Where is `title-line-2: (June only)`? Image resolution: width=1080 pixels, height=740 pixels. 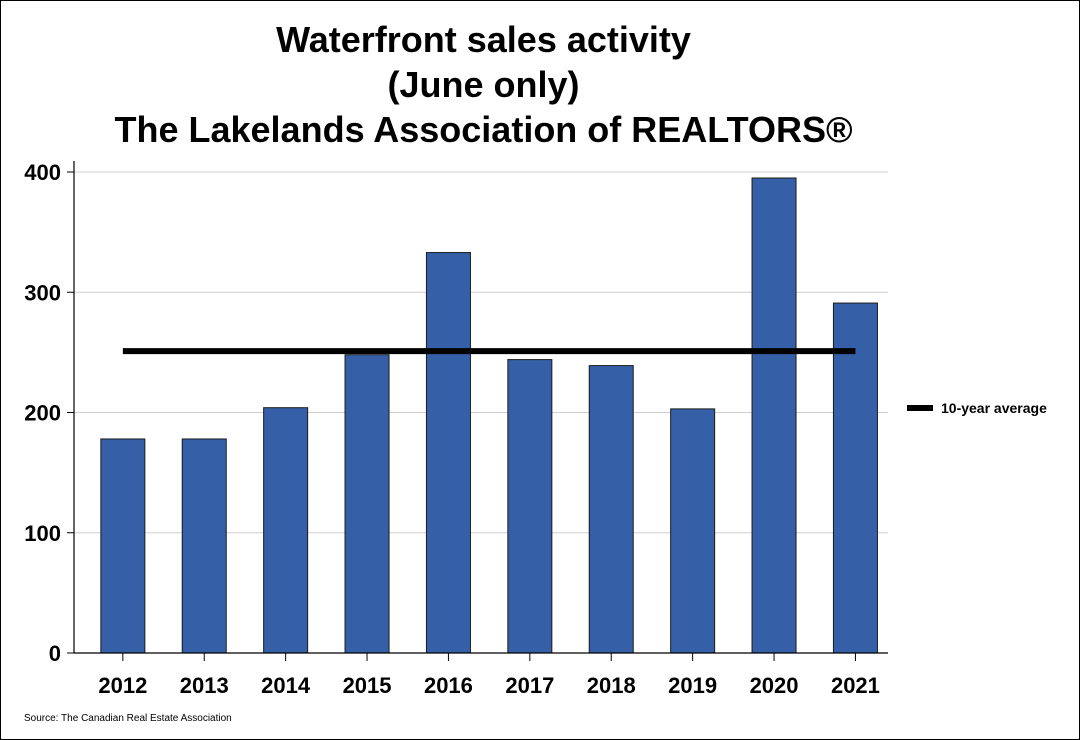
title-line-2: (June only) is located at coordinates (483, 84).